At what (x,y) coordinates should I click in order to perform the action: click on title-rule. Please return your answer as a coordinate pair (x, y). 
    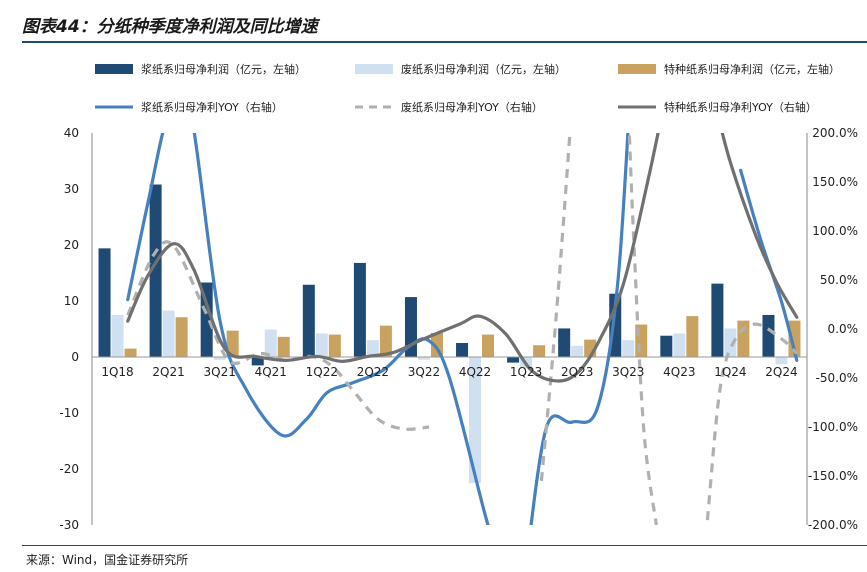
    Looking at the image, I should click on (444, 42).